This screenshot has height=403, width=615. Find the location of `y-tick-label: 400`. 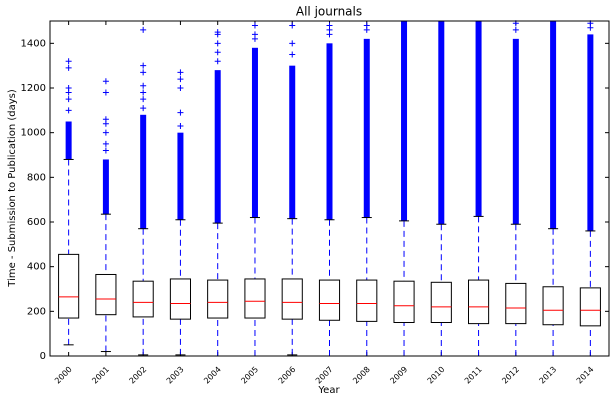

y-tick-label: 400 is located at coordinates (36, 267).